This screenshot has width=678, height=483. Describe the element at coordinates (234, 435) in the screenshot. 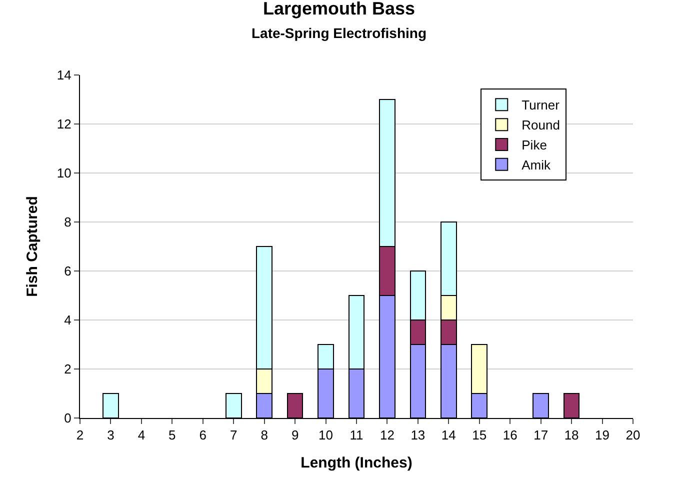

I see `x-tick-label: 7` at that location.